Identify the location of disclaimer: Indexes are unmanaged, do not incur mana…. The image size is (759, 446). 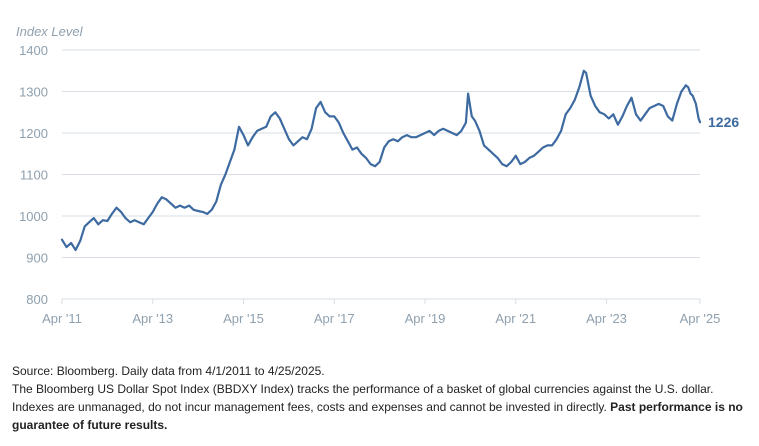
(379, 416).